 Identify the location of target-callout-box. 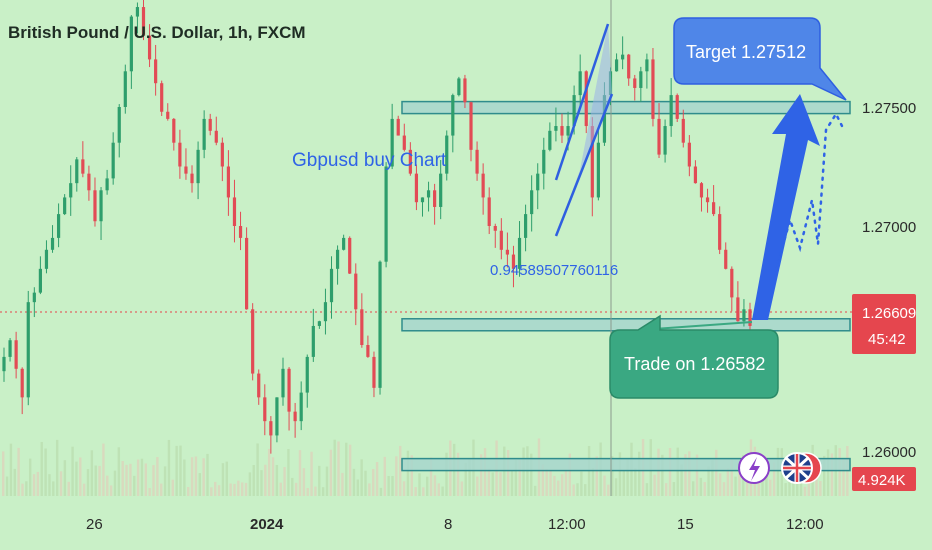
(760, 59).